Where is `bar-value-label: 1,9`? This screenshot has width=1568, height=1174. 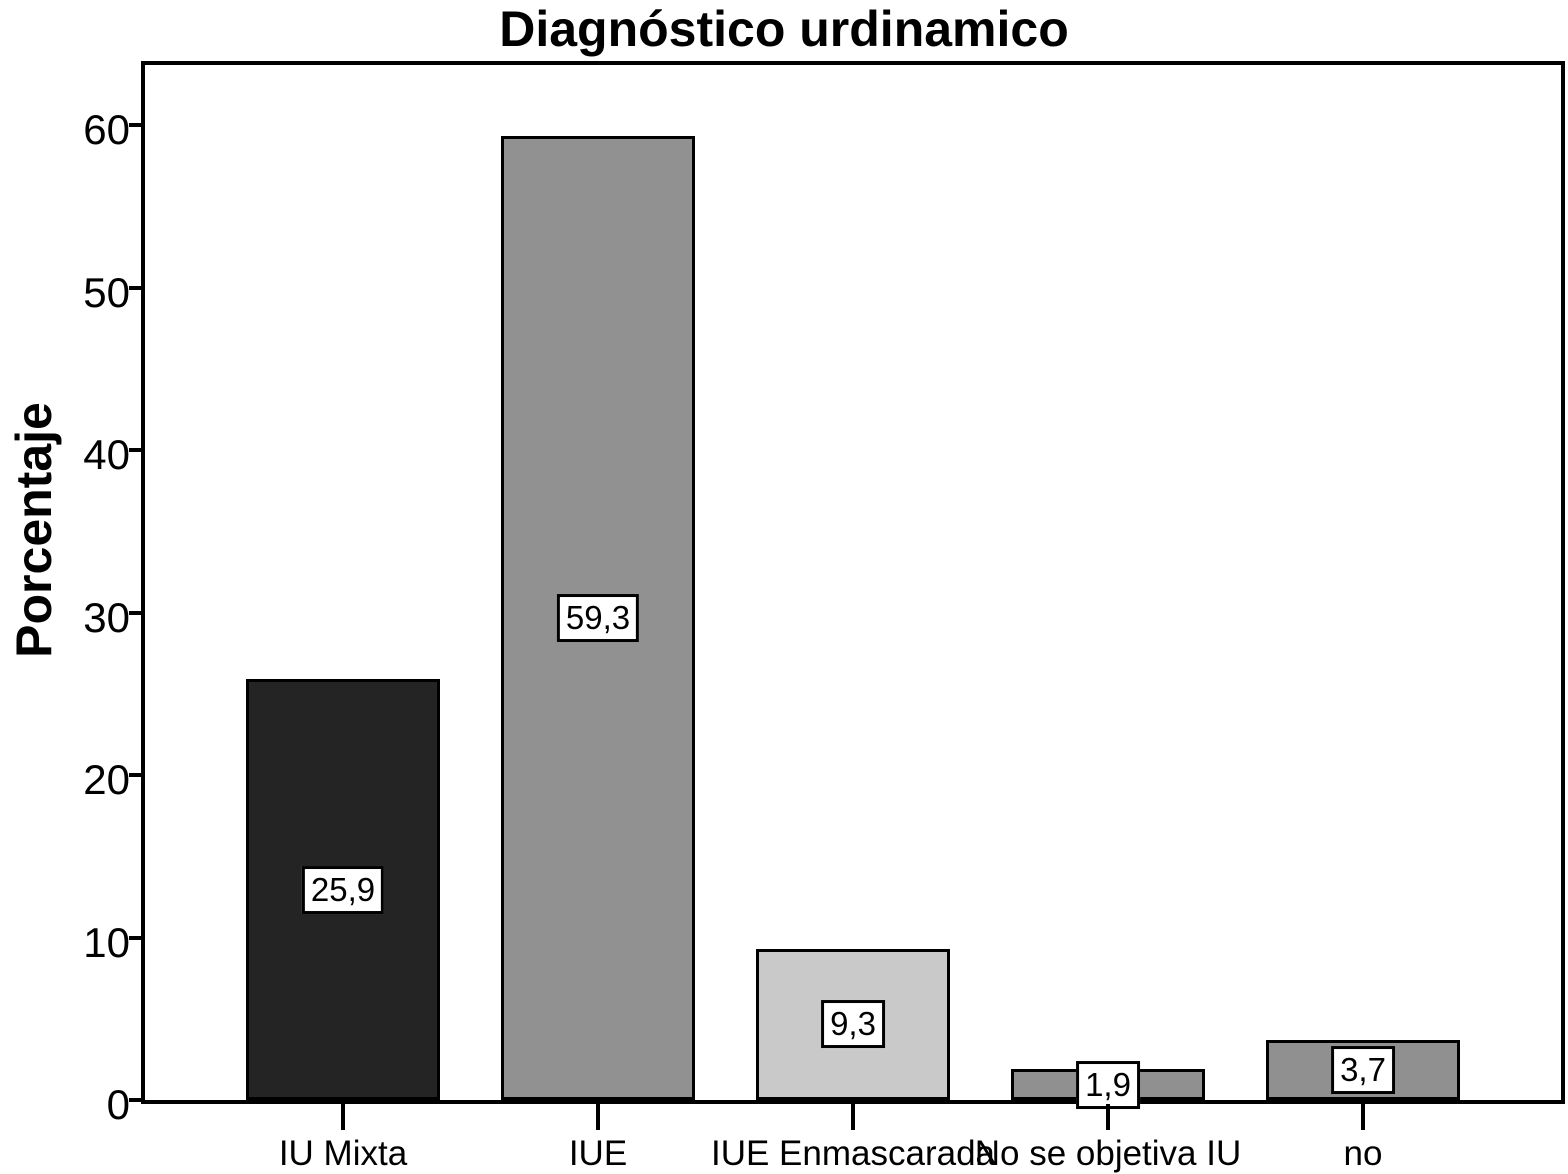
bar-value-label: 1,9 is located at coordinates (1108, 1084).